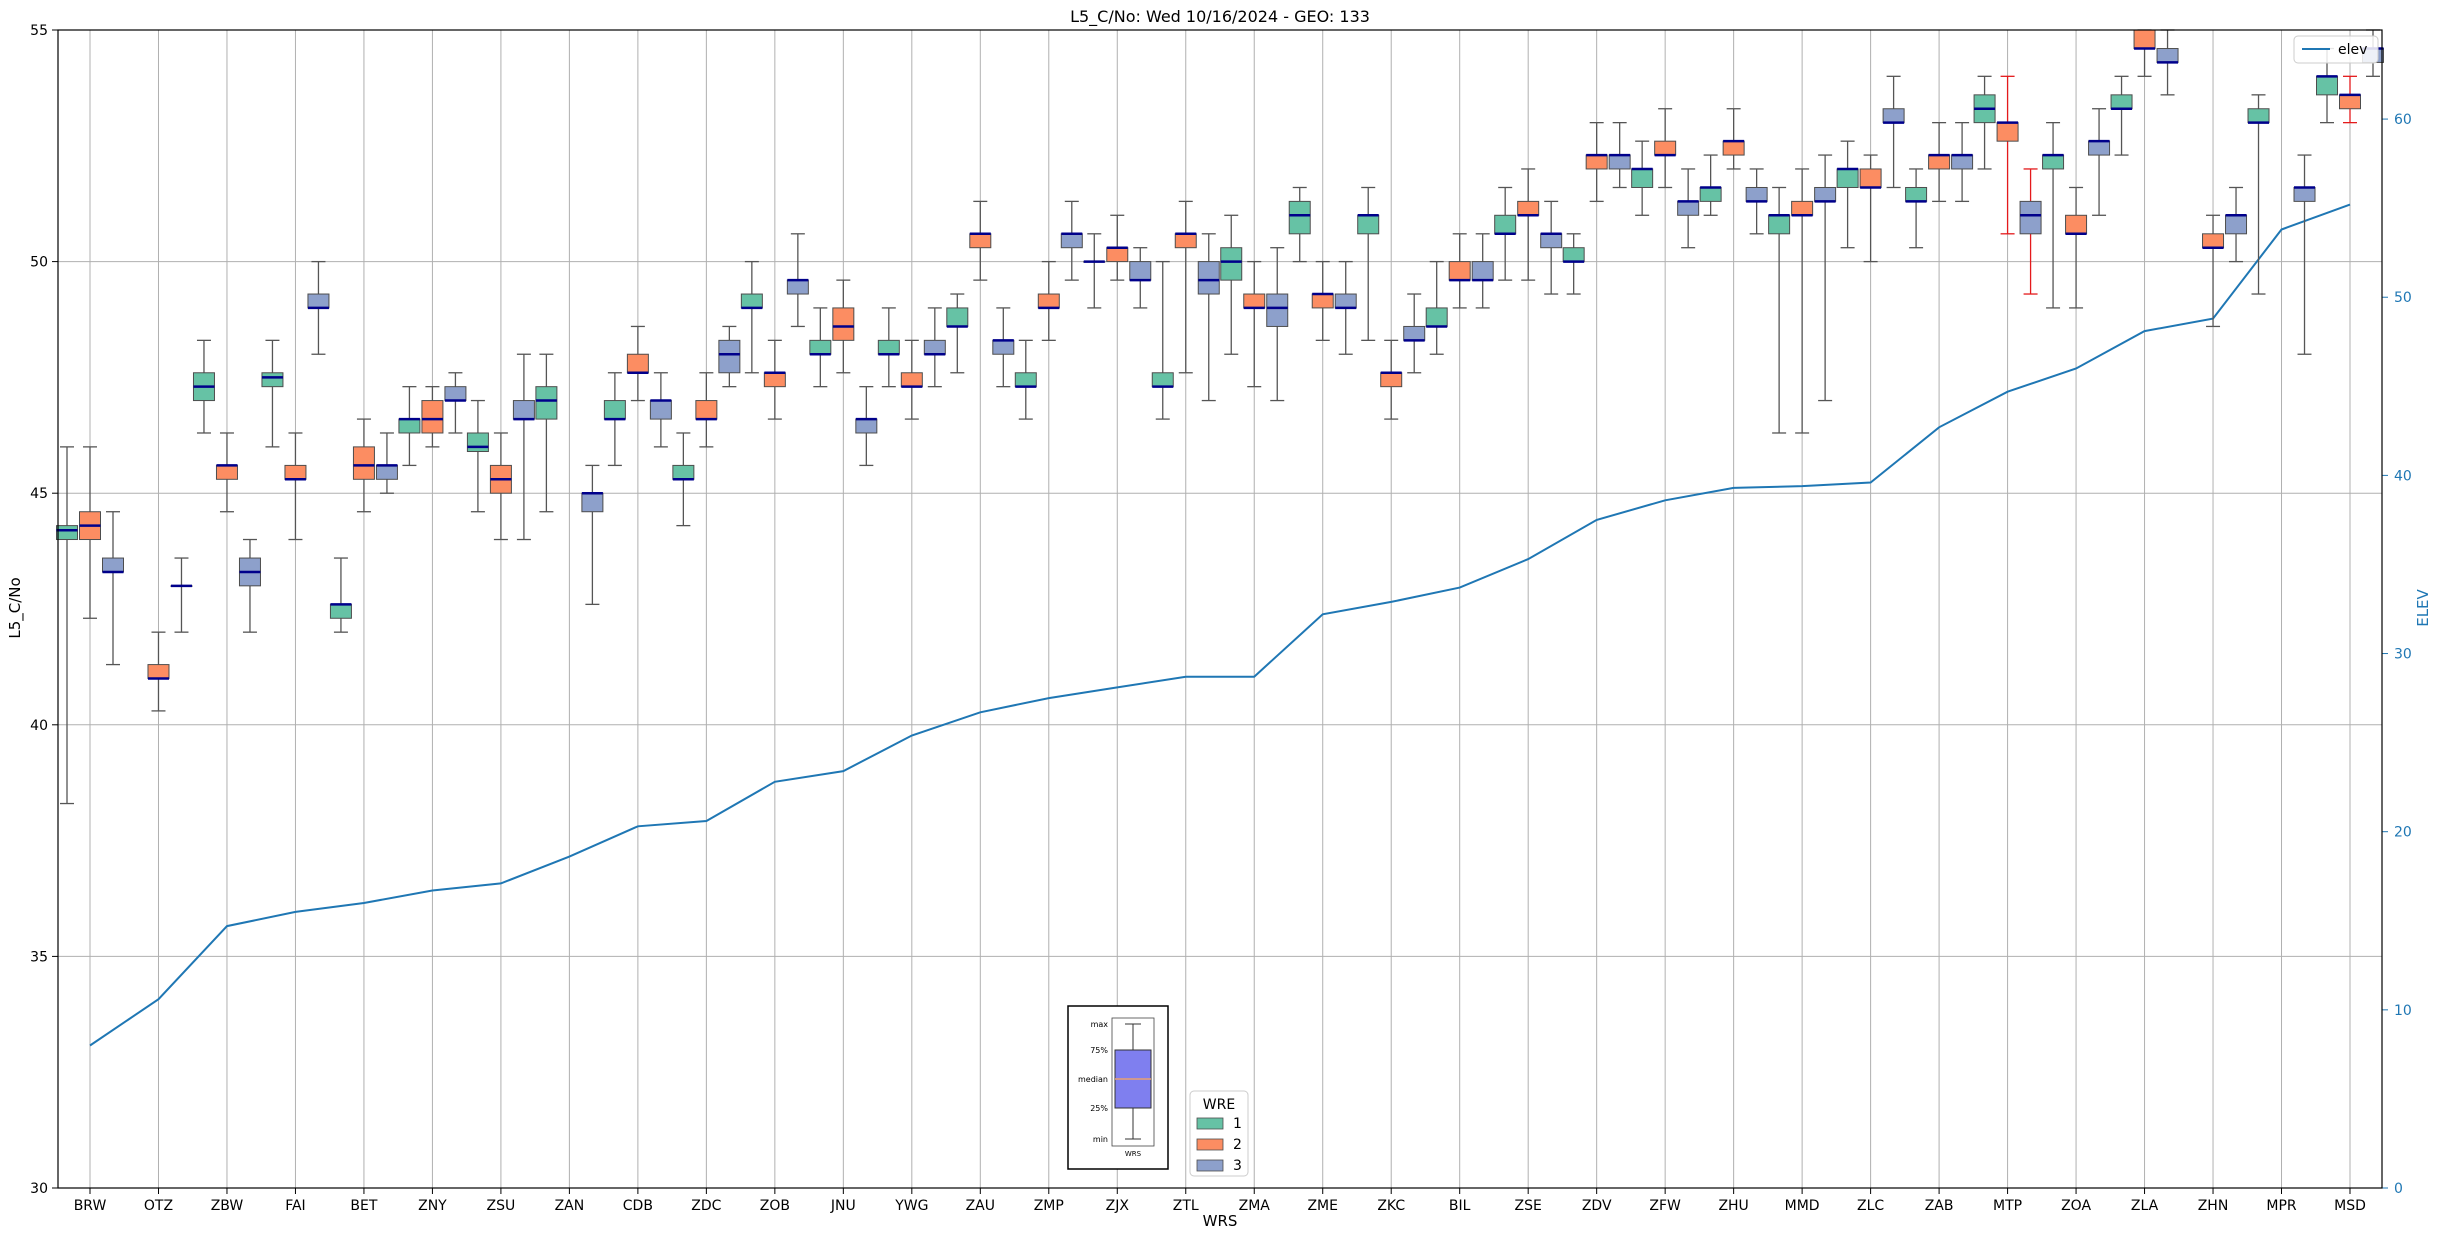  What do you see at coordinates (295, 1206) in the screenshot?
I see `x-tick-label: FAI` at bounding box center [295, 1206].